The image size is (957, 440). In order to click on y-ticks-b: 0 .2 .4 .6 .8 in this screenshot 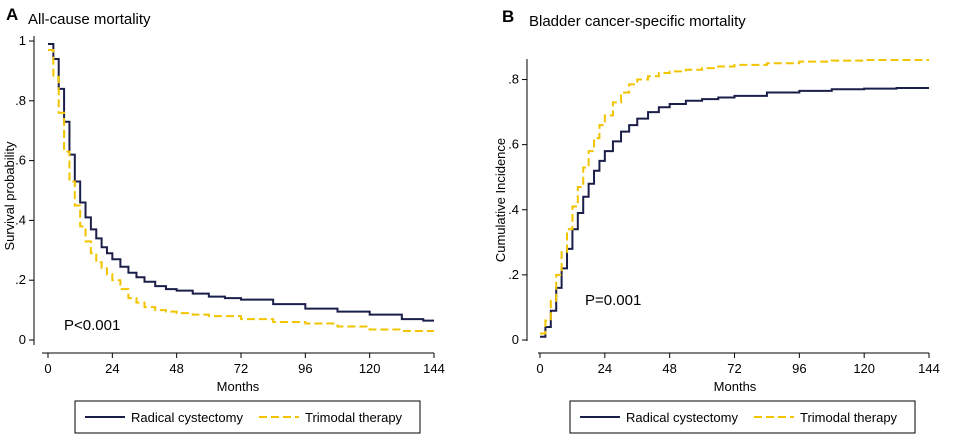, I will do `click(517, 209)`.